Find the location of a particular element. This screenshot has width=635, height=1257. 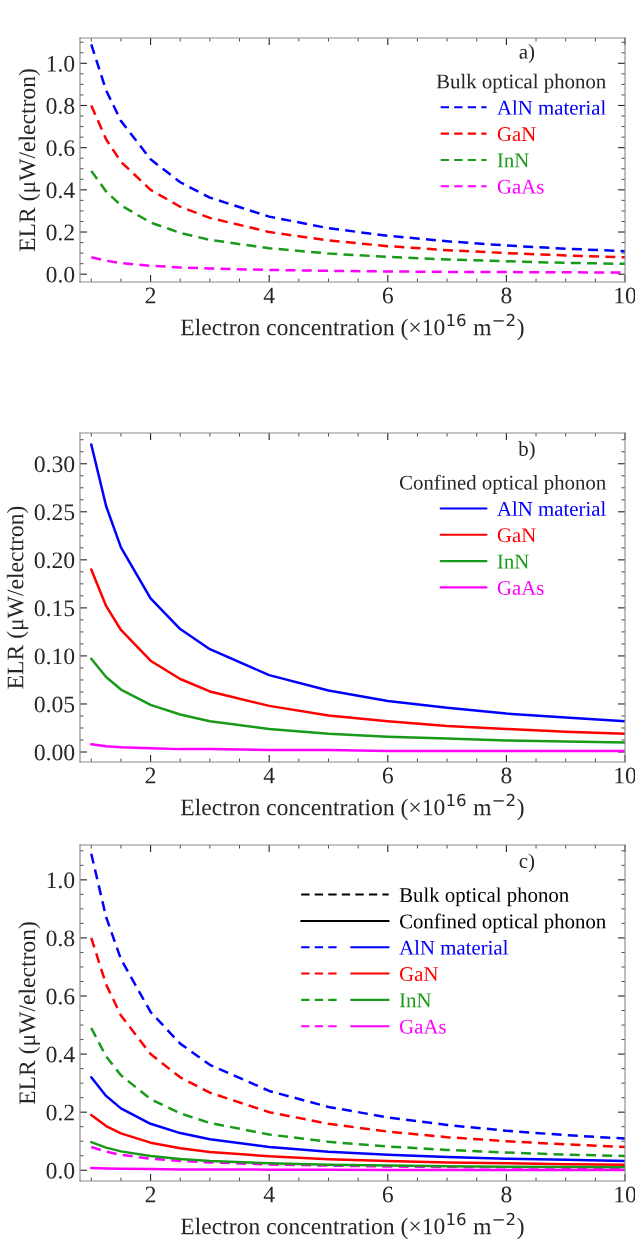

annotation: Confined optical phonon is located at coordinates (502, 923).